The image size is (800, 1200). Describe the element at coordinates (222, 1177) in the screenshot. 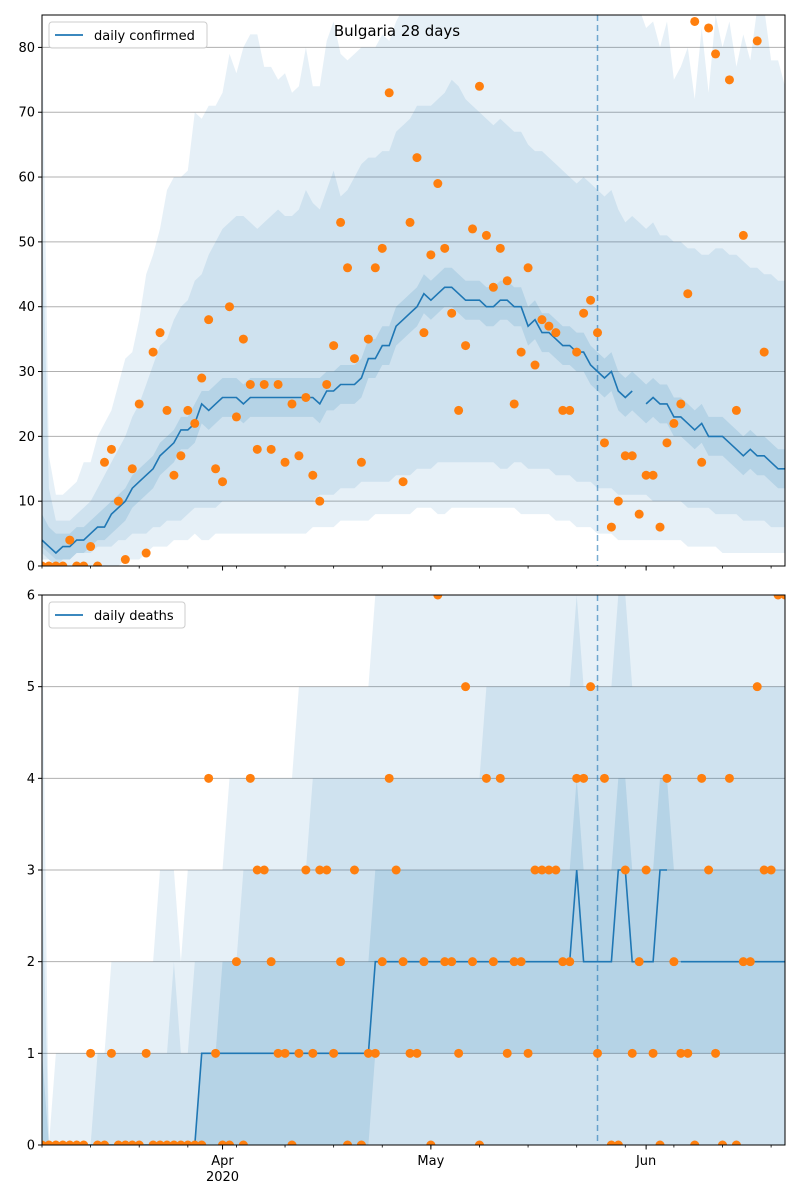

I see `x-tick-sublabel: 2020` at that location.